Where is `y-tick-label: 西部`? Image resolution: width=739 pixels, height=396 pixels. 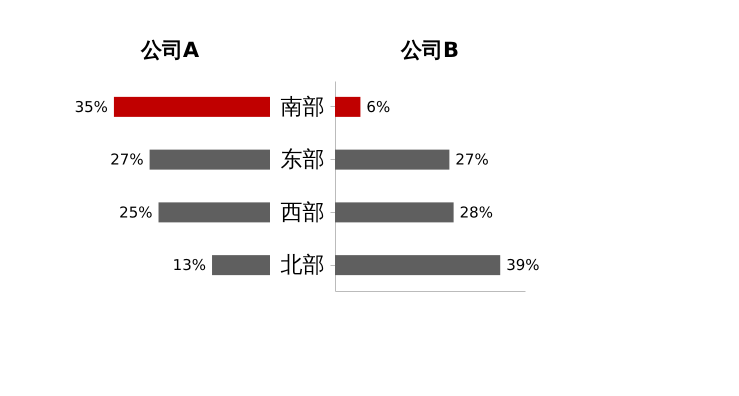
y-tick-label: 西部 is located at coordinates (302, 213).